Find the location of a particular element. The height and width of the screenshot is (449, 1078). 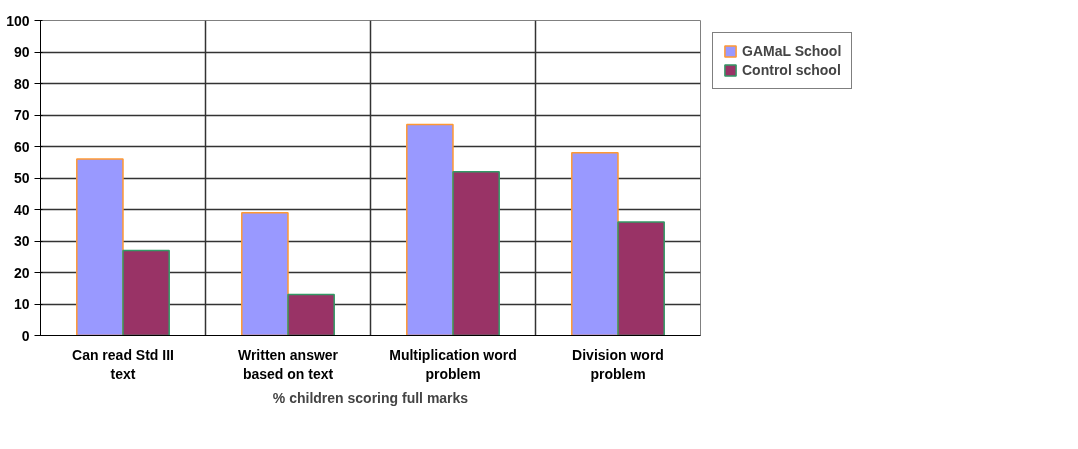

y-tick-label: 70 is located at coordinates (21, 115).